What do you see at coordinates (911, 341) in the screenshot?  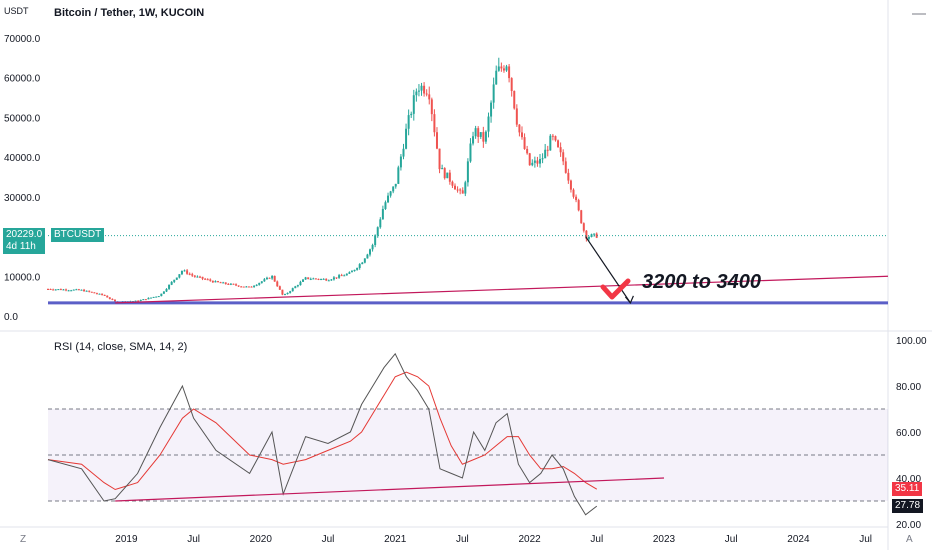 I see `rsi-tick-label: 100.00` at bounding box center [911, 341].